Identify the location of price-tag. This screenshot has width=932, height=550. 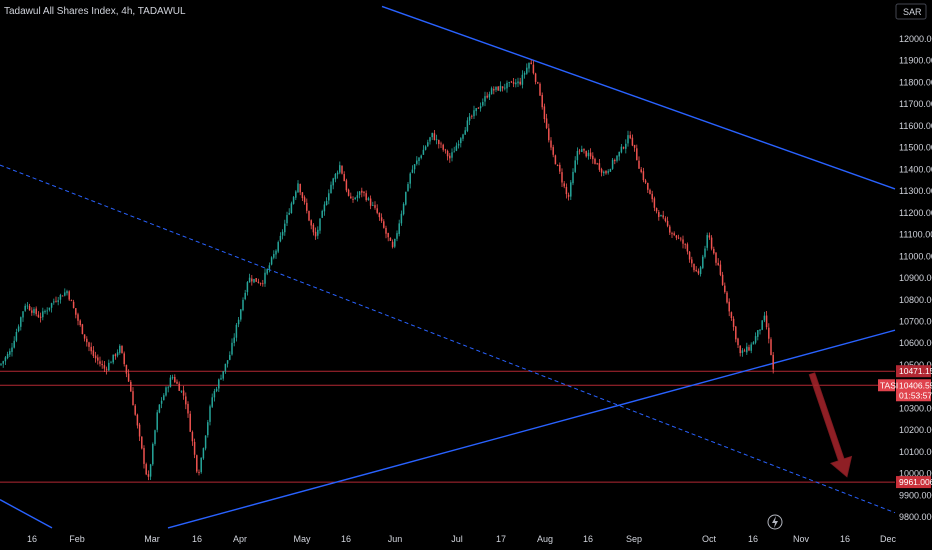
(913, 371).